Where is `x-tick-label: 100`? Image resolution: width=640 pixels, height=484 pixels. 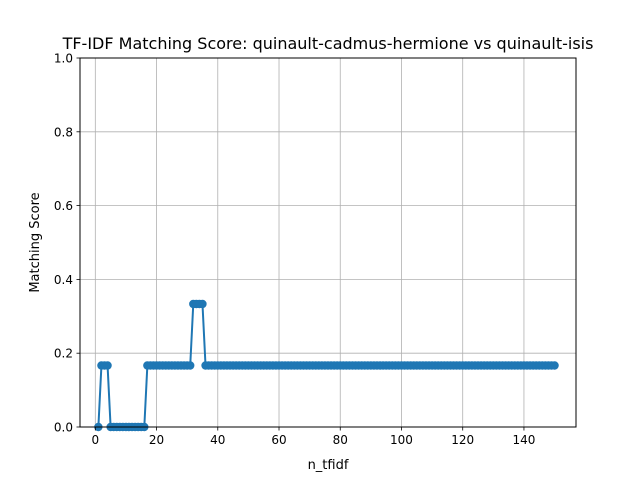 x-tick-label: 100 is located at coordinates (401, 440).